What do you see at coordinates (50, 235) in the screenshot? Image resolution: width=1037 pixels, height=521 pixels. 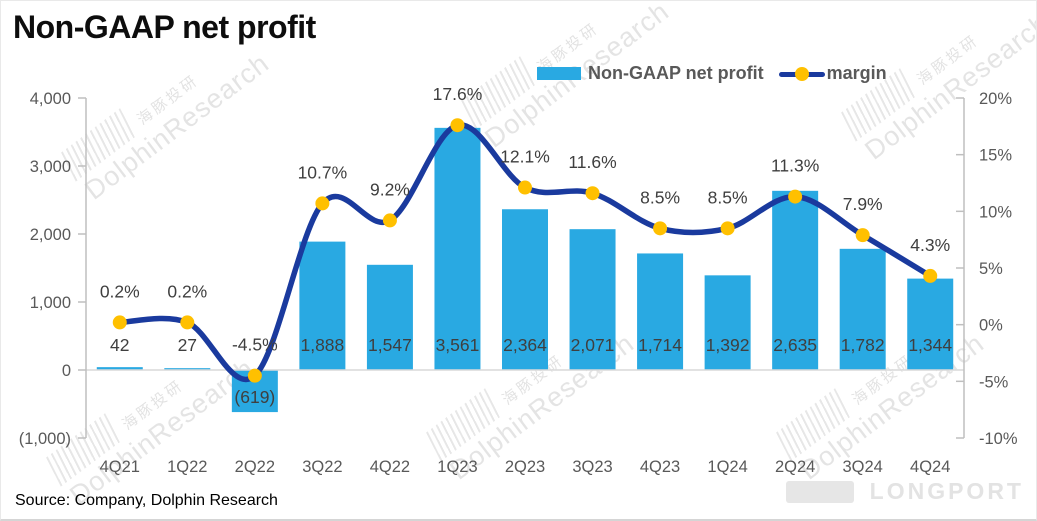 I see `left-axis-tick-label: 2,000` at bounding box center [50, 235].